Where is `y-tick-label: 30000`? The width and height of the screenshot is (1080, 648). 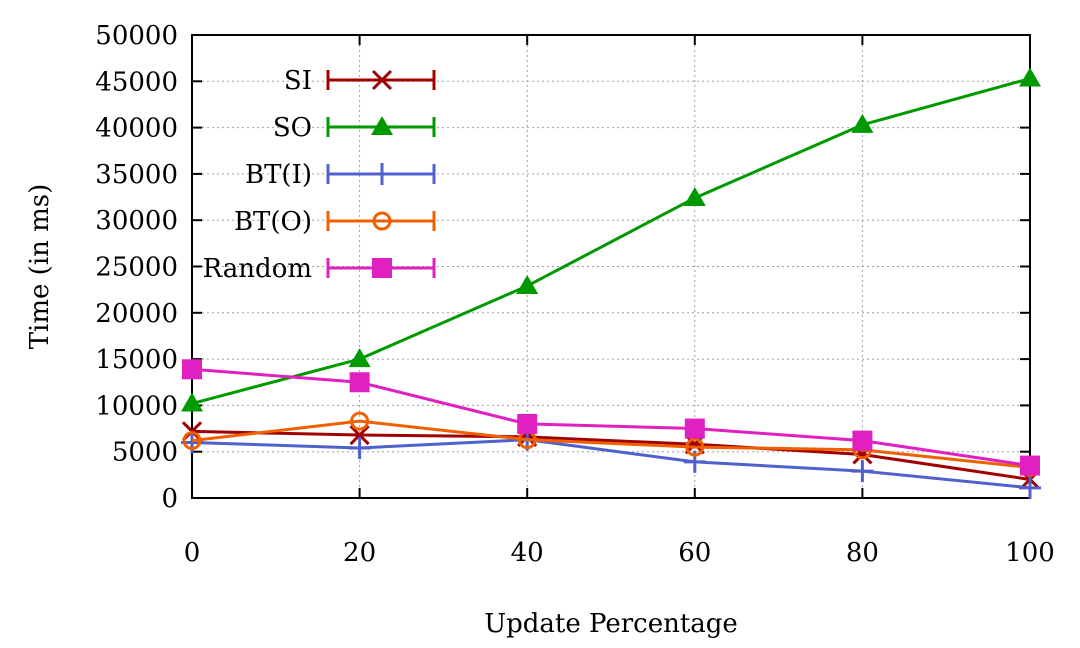
y-tick-label: 30000 is located at coordinates (136, 221).